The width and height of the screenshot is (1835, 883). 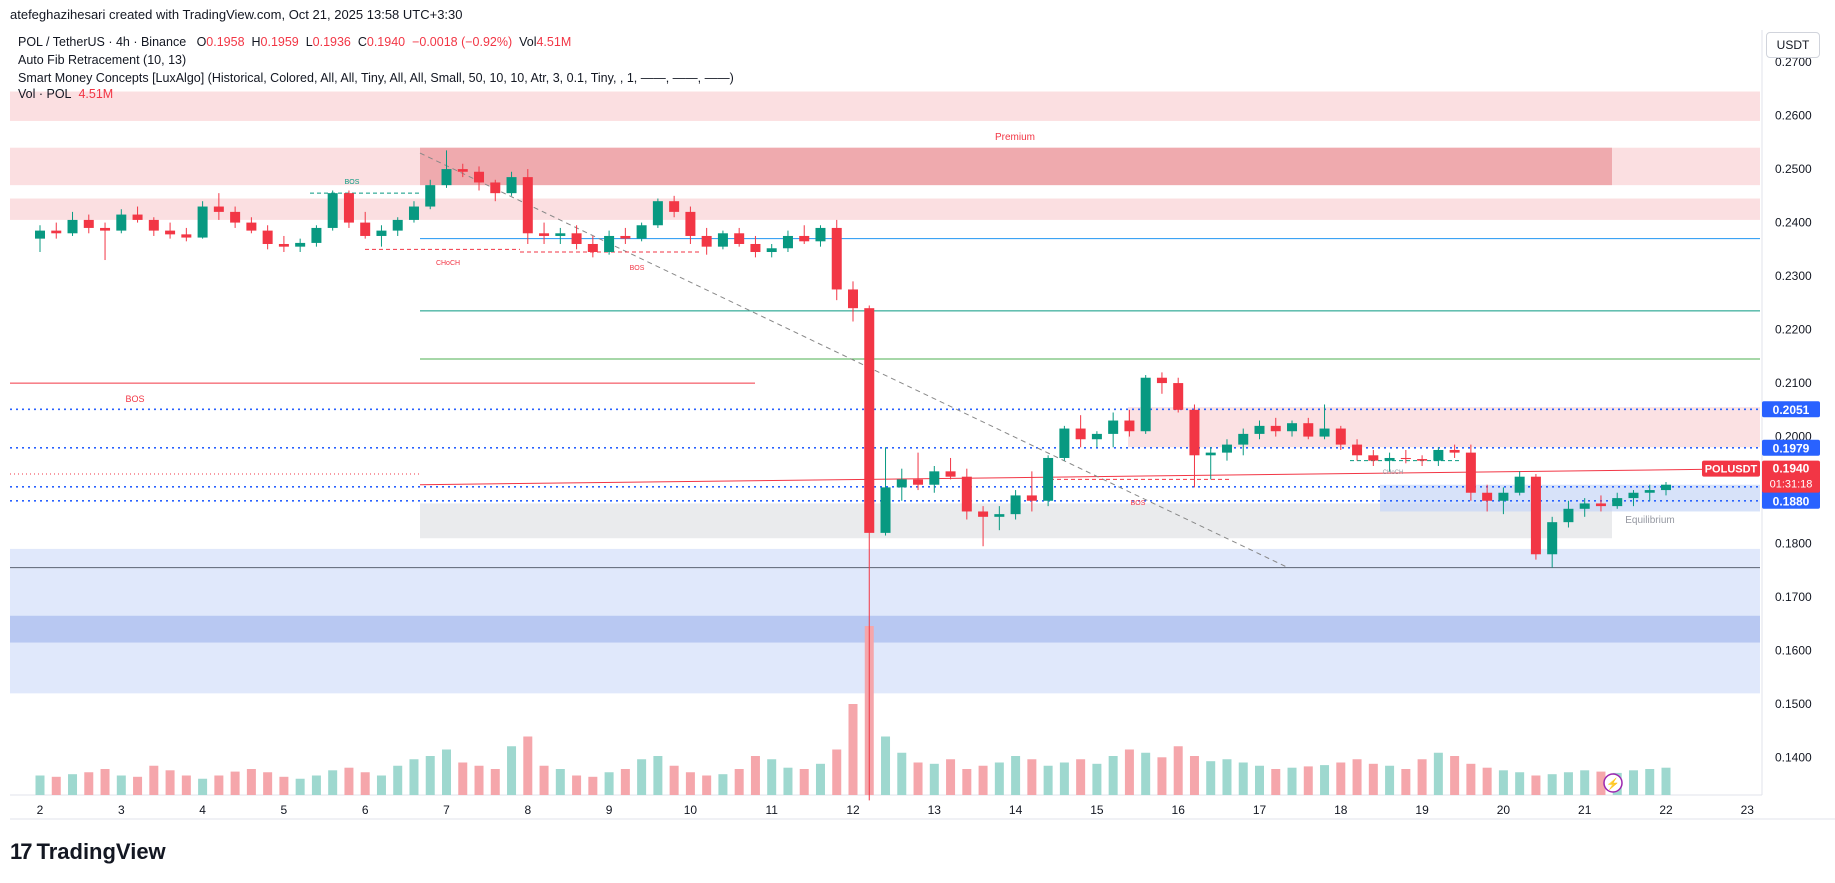 What do you see at coordinates (1791, 469) in the screenshot?
I see `current-price-tag: 0.1940` at bounding box center [1791, 469].